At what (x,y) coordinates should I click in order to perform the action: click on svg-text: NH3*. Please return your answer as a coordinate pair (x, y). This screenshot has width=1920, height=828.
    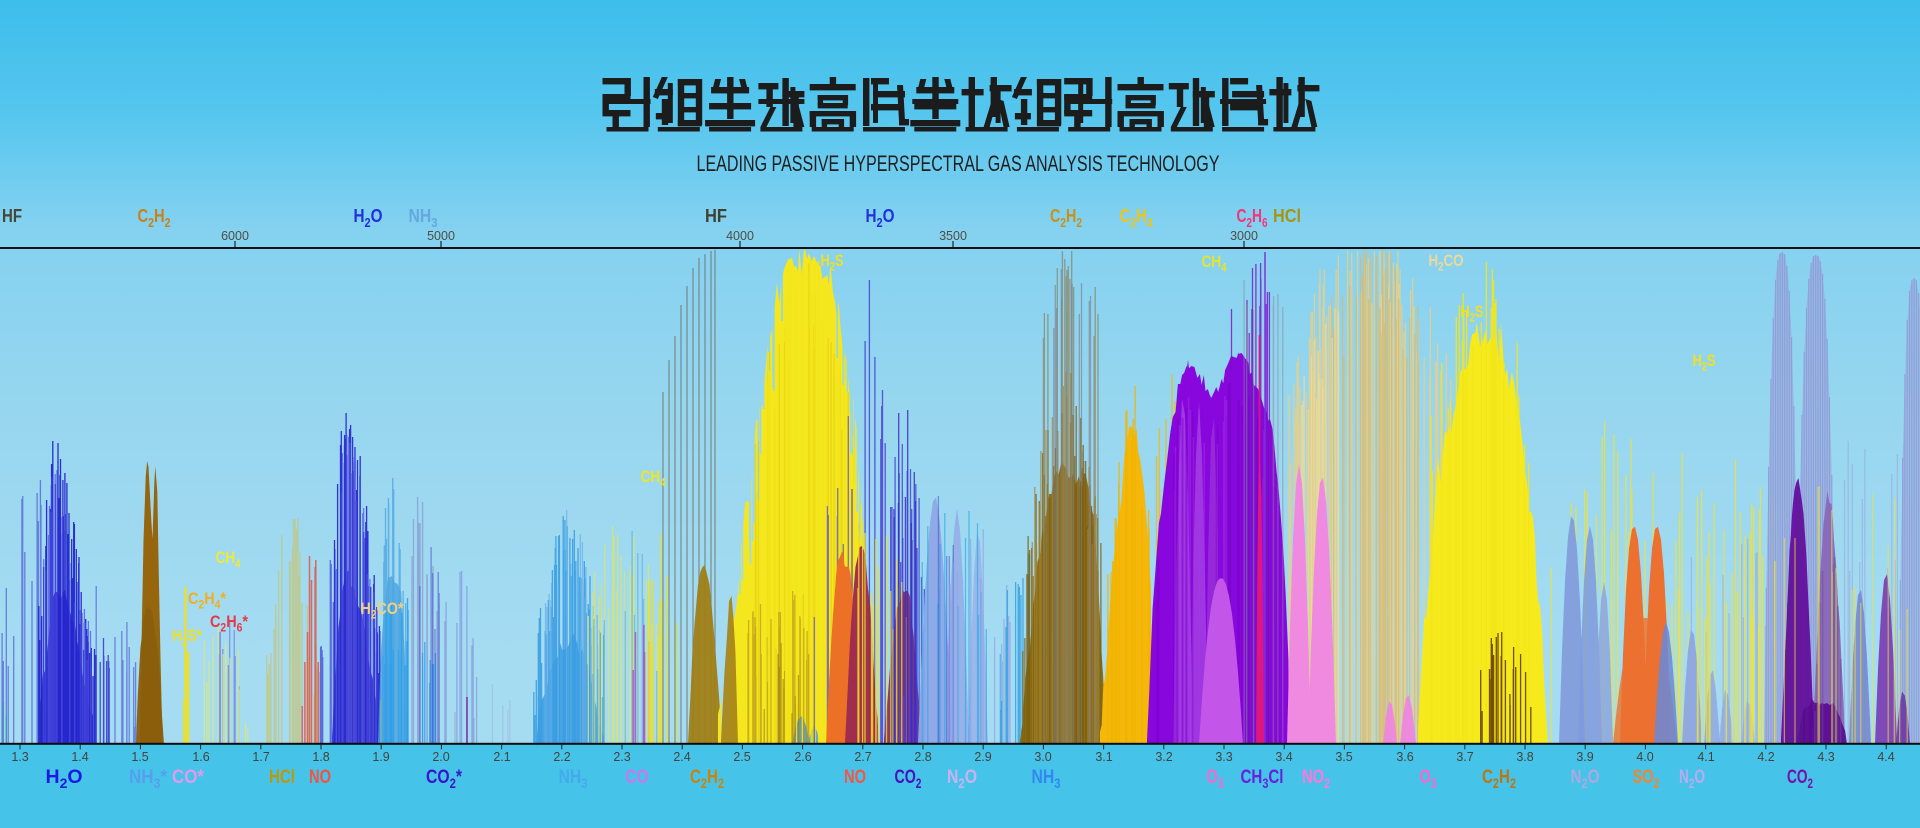
    Looking at the image, I should click on (148, 778).